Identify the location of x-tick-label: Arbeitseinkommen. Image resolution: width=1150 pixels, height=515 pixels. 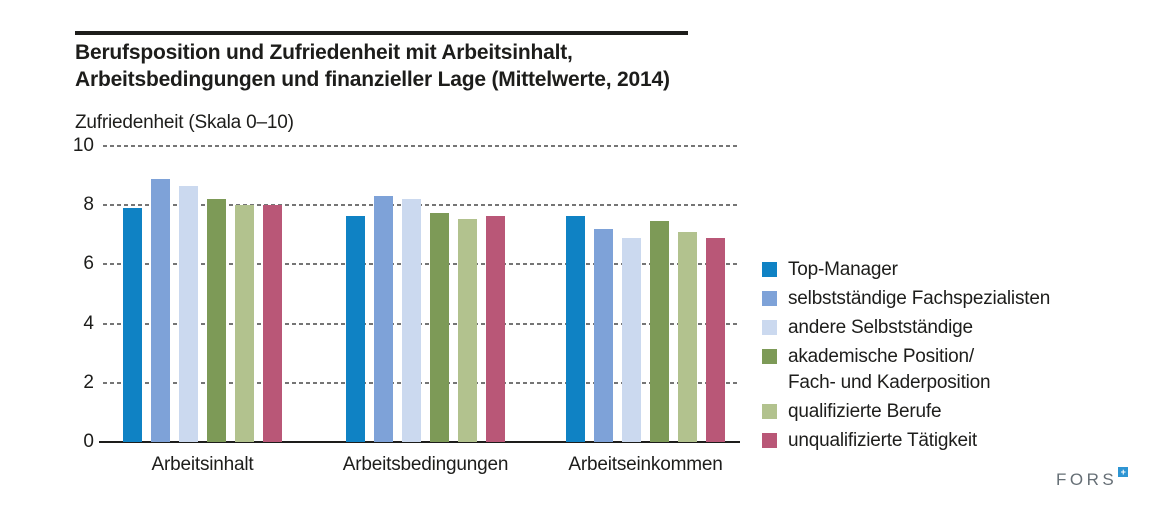
(645, 464).